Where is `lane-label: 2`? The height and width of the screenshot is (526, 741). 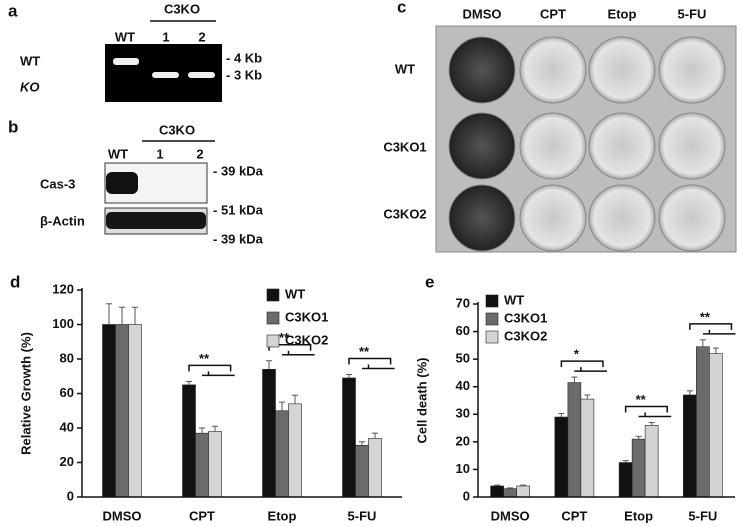 lane-label: 2 is located at coordinates (201, 36).